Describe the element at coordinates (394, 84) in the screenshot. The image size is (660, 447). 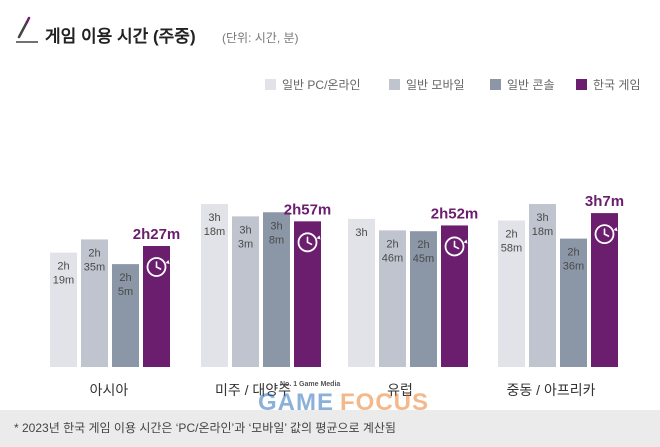
I see `legend-swatch-mobile` at that location.